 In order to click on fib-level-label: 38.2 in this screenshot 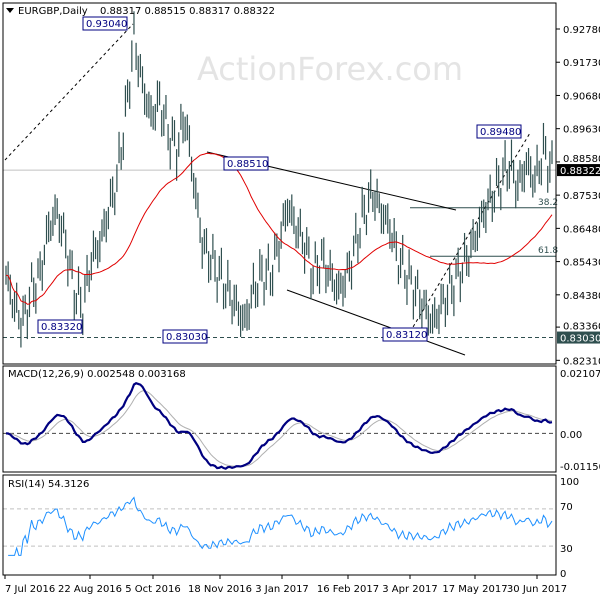, I will do `click(548, 203)`.